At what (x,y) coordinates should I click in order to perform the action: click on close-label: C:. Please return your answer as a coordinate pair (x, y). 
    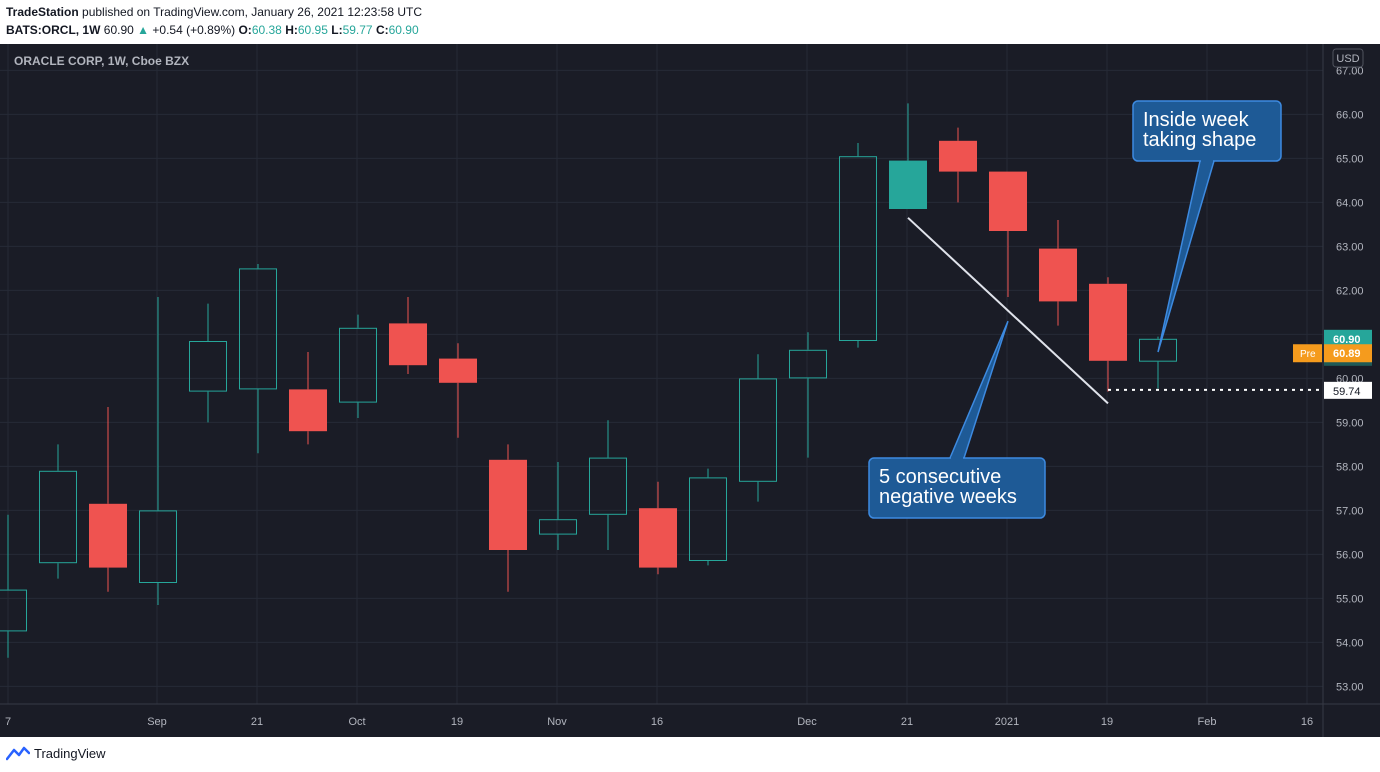
    Looking at the image, I should click on (382, 30).